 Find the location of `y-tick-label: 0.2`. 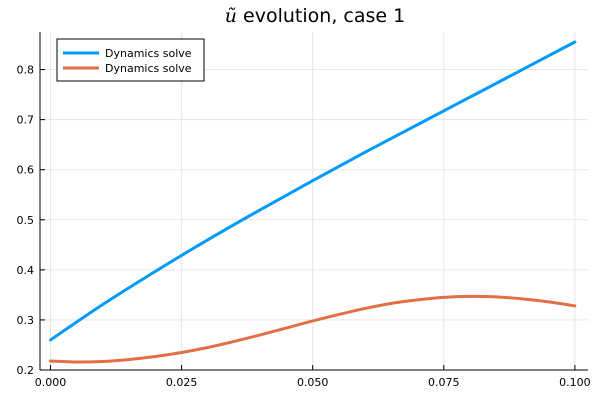

y-tick-label: 0.2 is located at coordinates (26, 370).